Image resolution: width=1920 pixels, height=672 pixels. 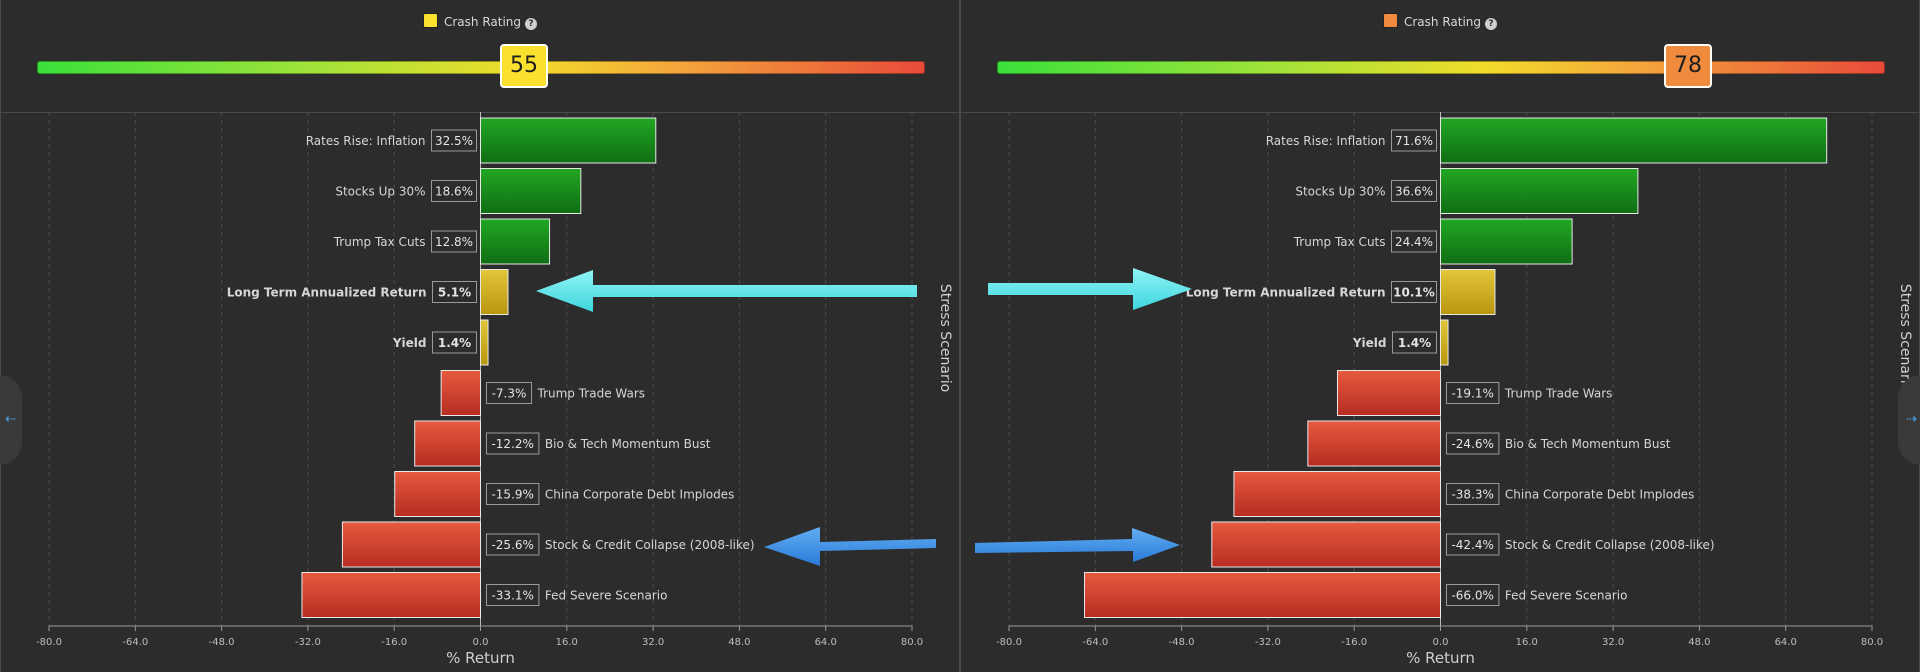 What do you see at coordinates (912, 642) in the screenshot?
I see `x-tick-label: 80.0` at bounding box center [912, 642].